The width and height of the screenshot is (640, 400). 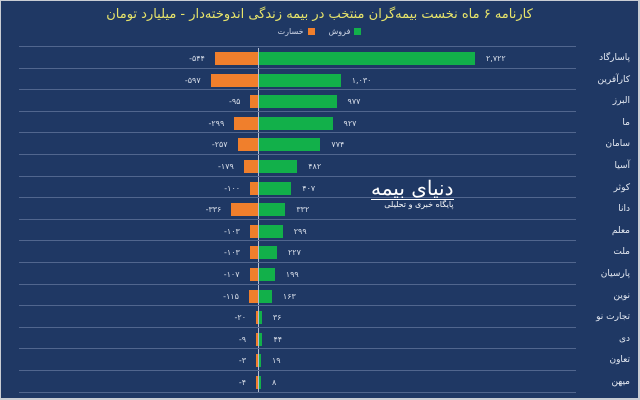 What do you see at coordinates (226, 166) in the screenshot?
I see `loss-value-label: -۱۷۹` at bounding box center [226, 166].